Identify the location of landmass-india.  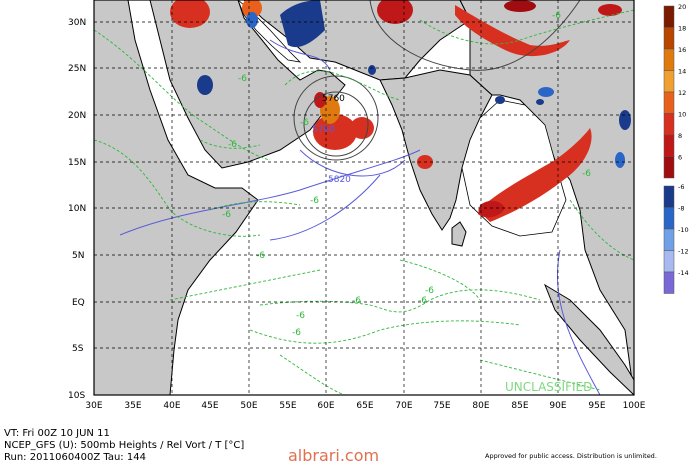
(436, 150).